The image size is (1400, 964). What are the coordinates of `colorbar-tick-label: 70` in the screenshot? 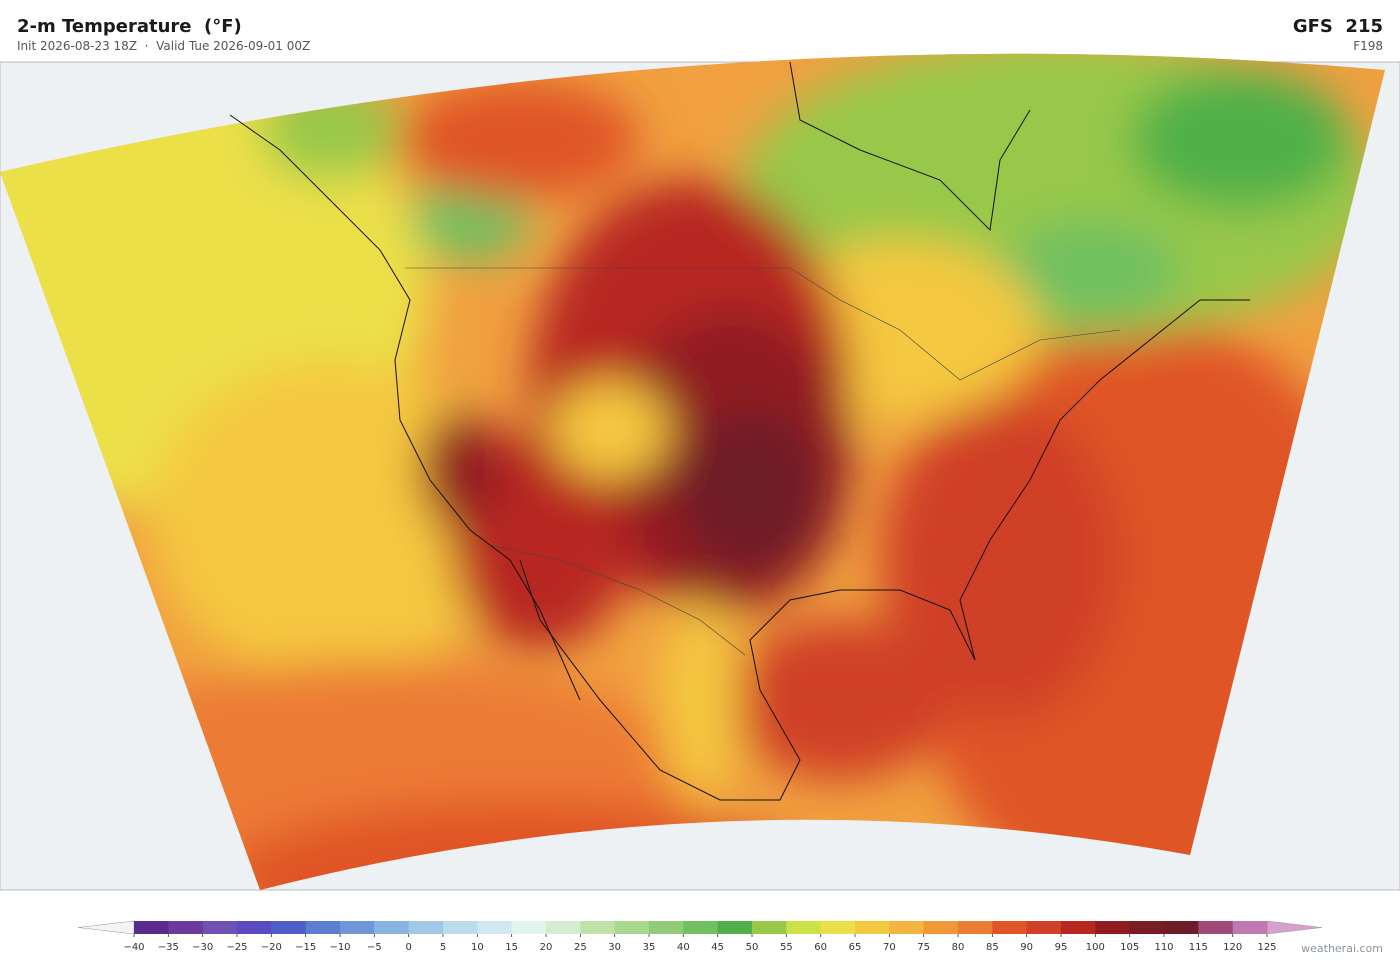 It's located at (889, 947).